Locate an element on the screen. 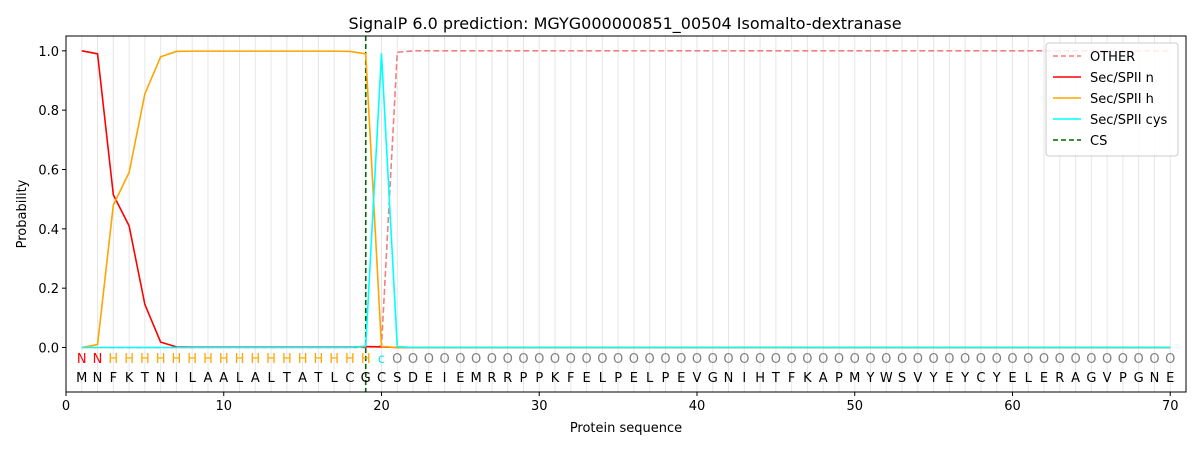 The image size is (1200, 450). legend-label: OTHER is located at coordinates (1112, 57).